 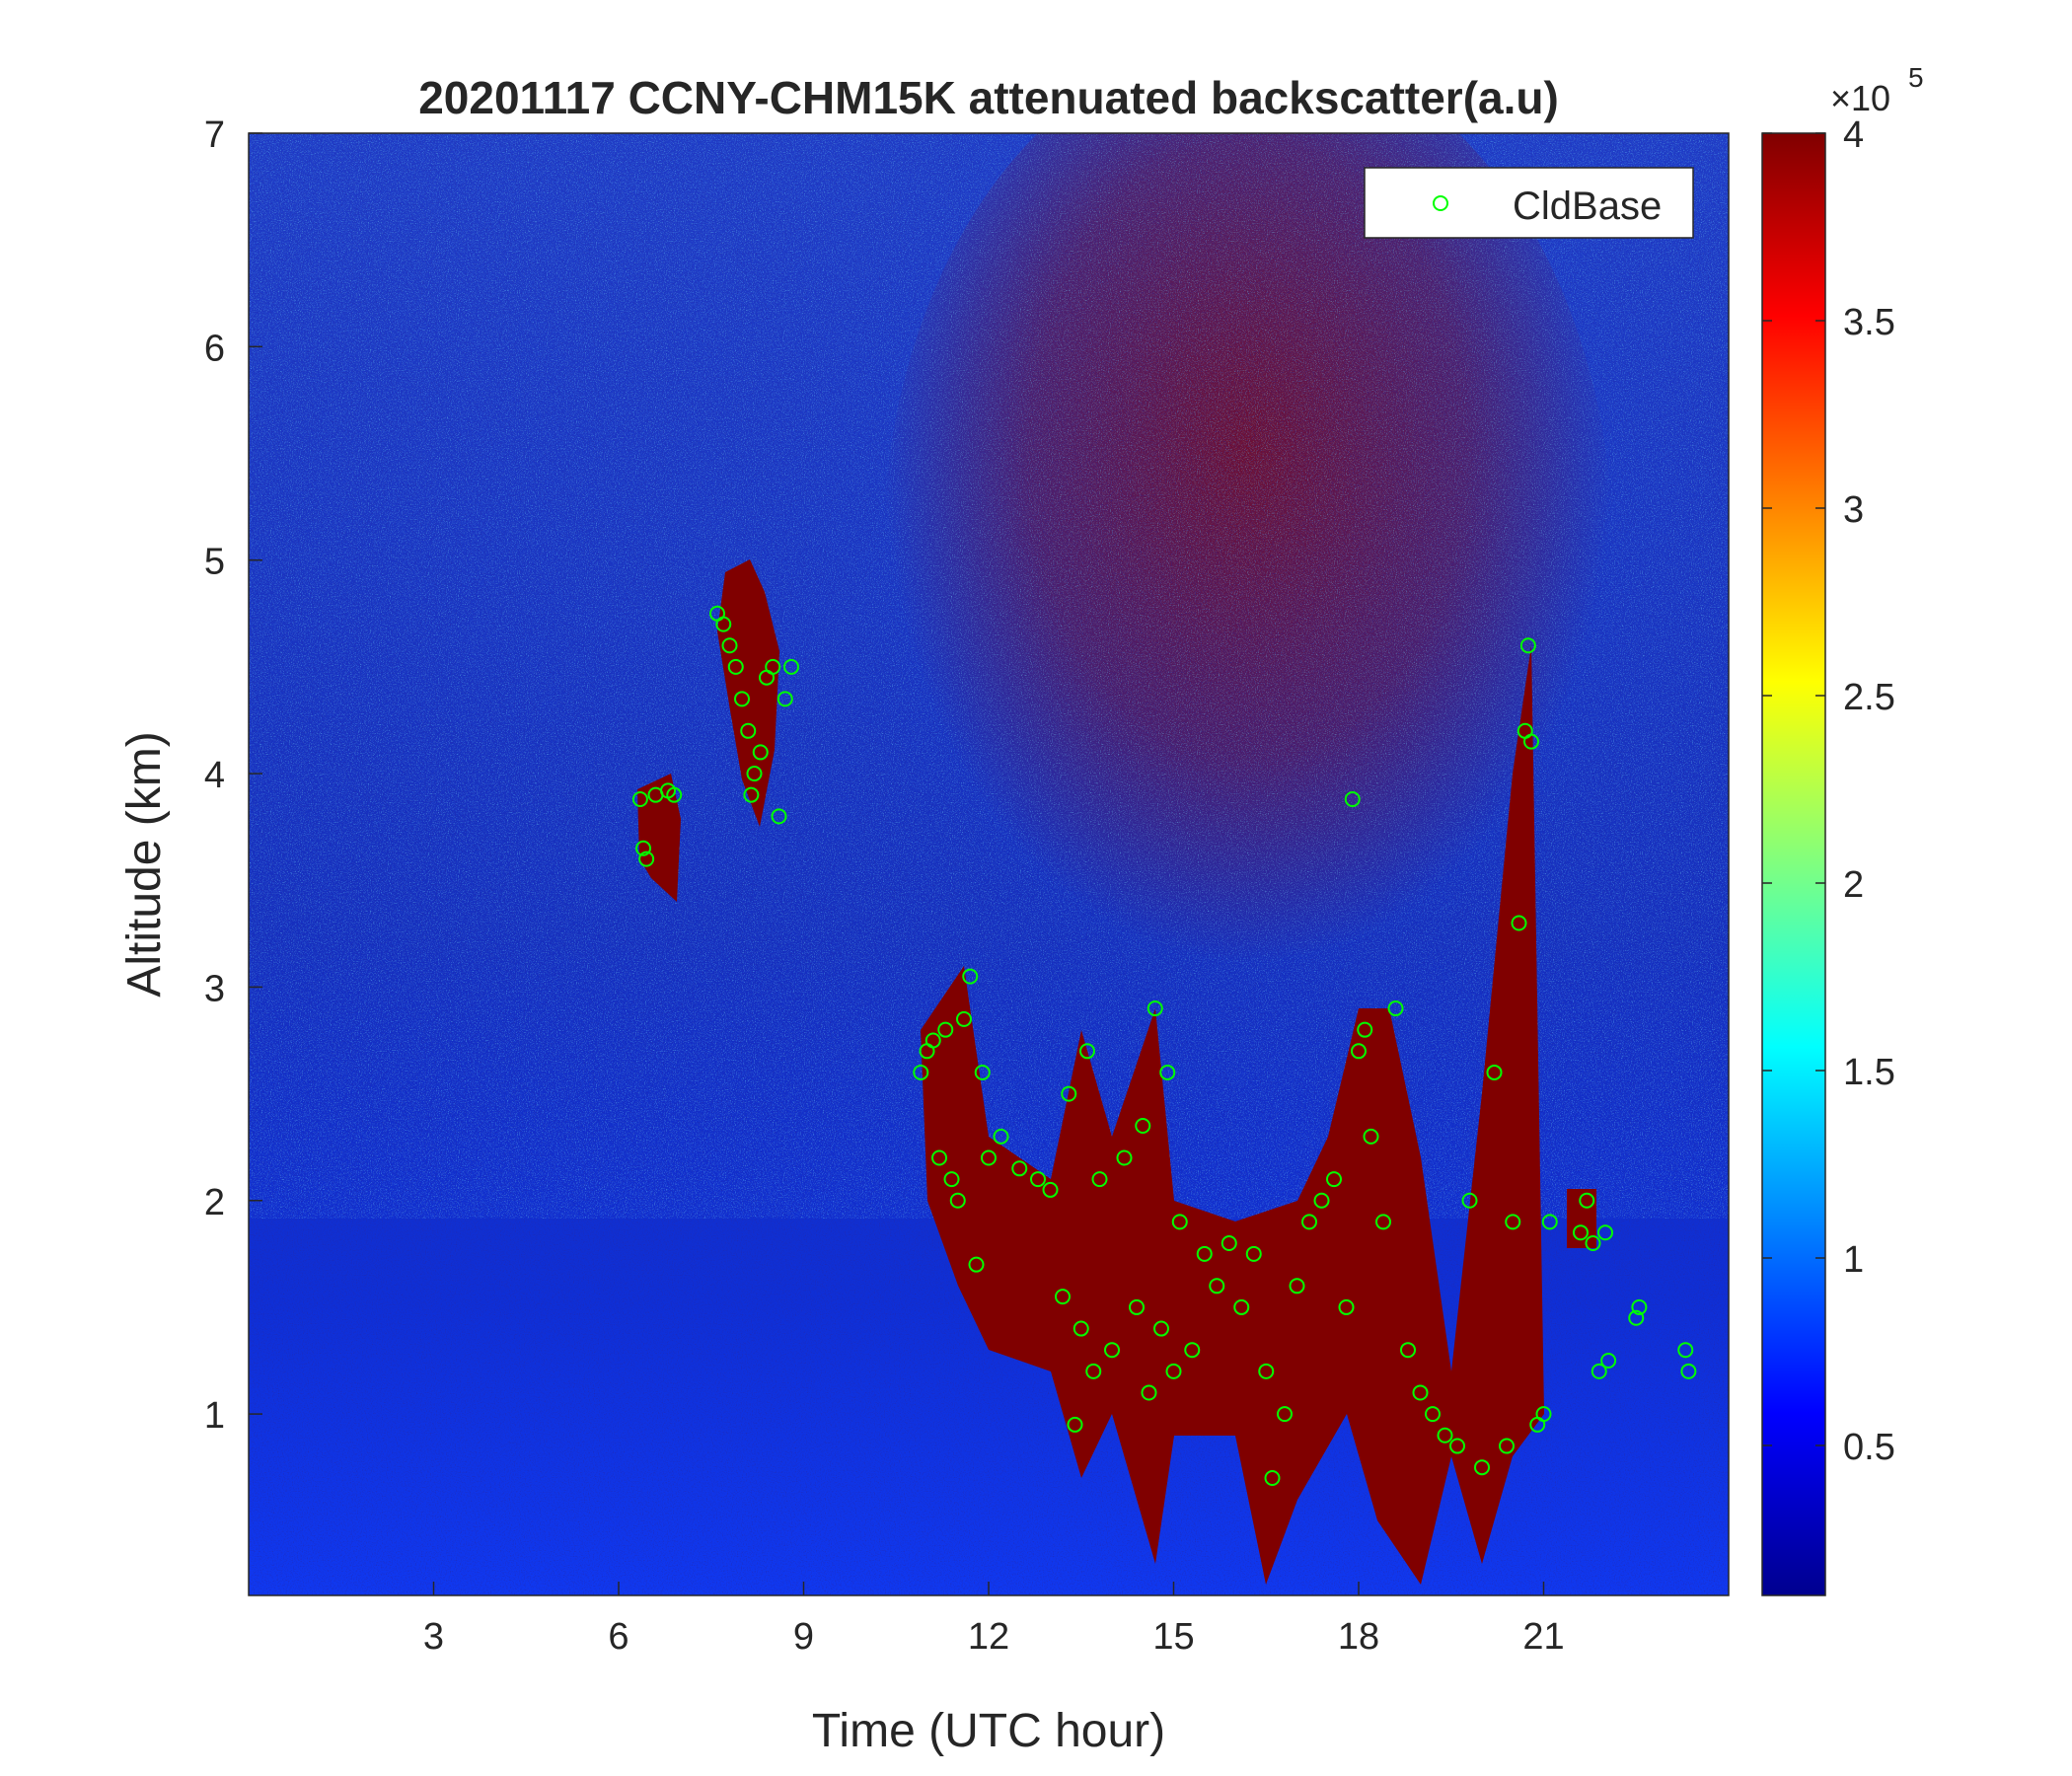 What do you see at coordinates (1543, 1637) in the screenshot?
I see `x-tick-label: 21` at bounding box center [1543, 1637].